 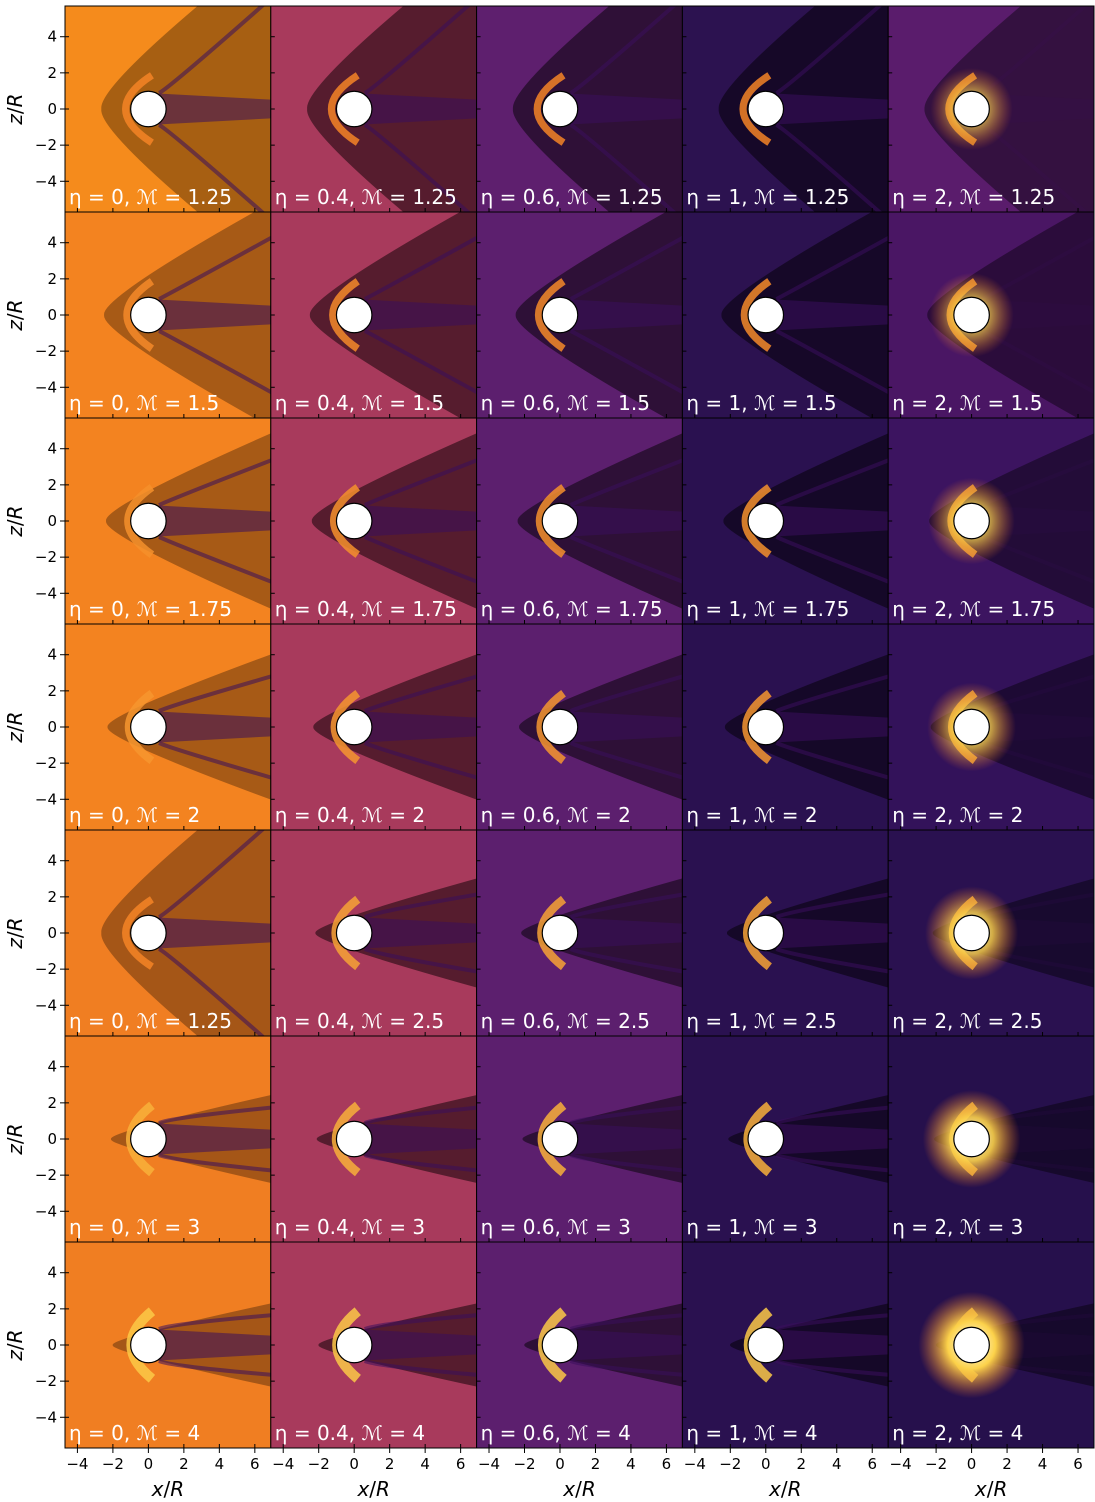 I want to click on x-tick-label: 2, so click(x=390, y=1464).